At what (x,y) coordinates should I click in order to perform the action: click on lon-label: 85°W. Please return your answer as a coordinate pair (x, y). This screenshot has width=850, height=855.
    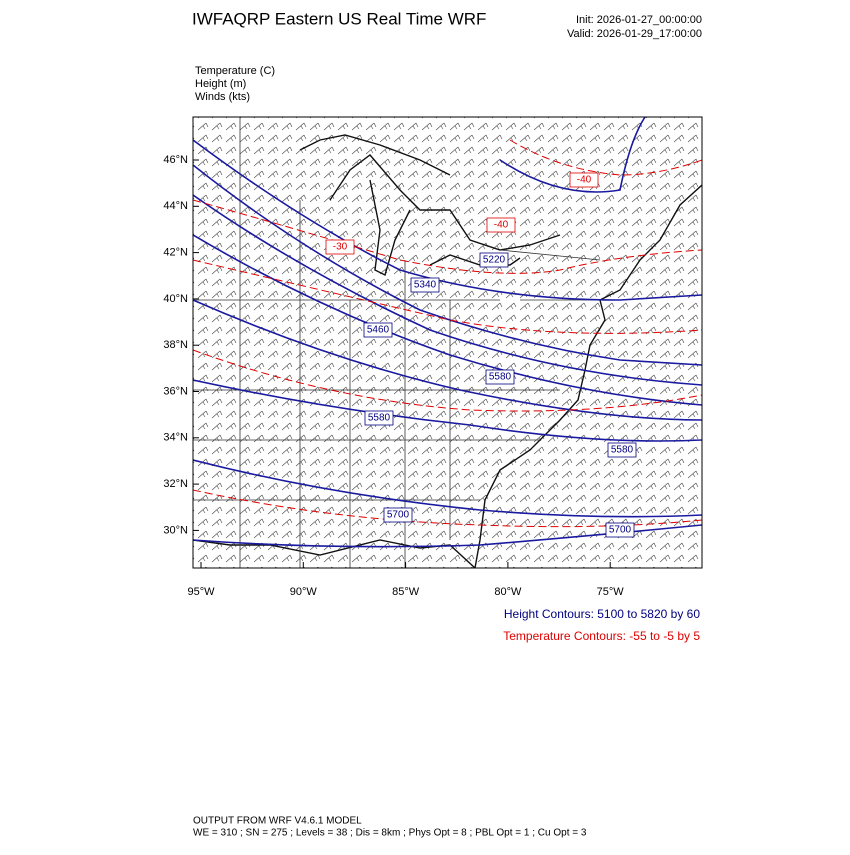
    Looking at the image, I should click on (406, 592).